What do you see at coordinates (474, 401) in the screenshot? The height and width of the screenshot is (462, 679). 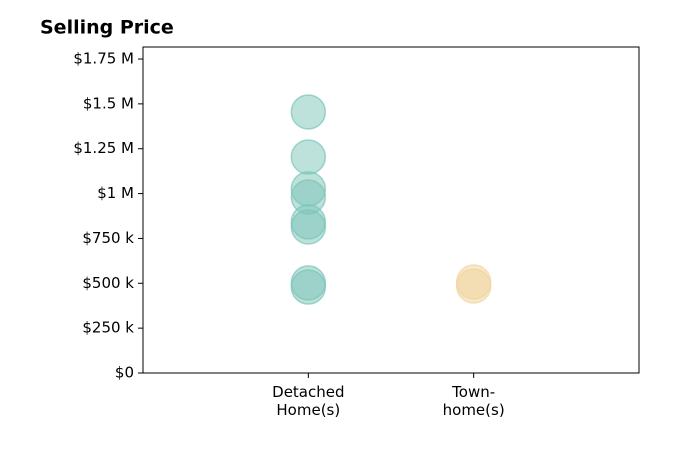 I see `x-tick-label: Town-home(s)` at bounding box center [474, 401].